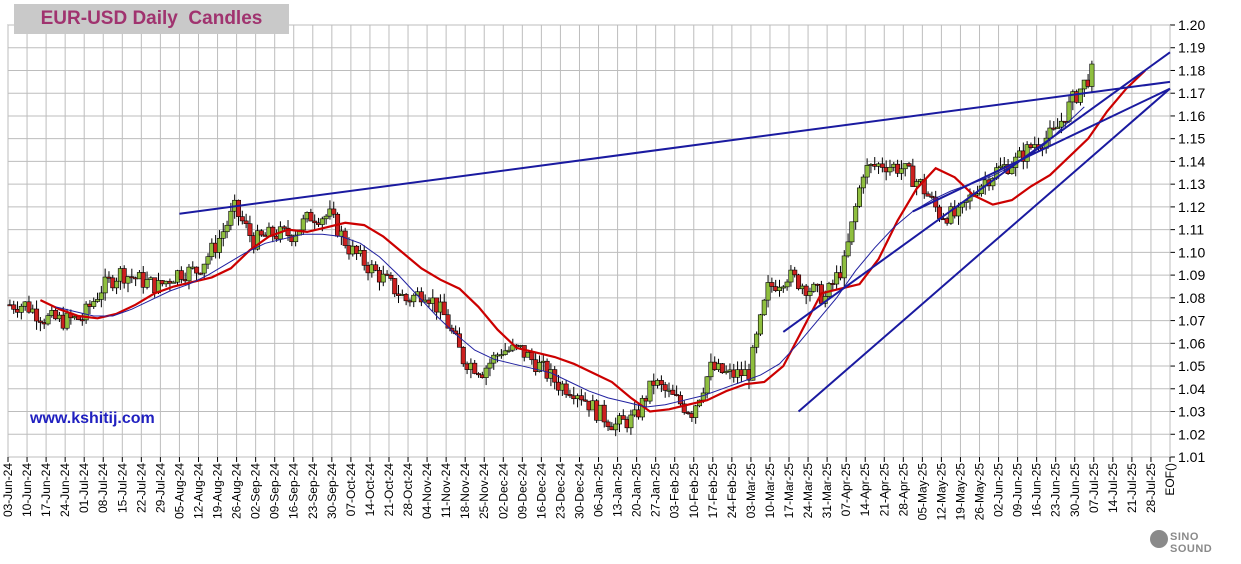 Image resolution: width=1241 pixels, height=564 pixels. I want to click on x-tick-label: 13-Jan-25, so click(618, 490).